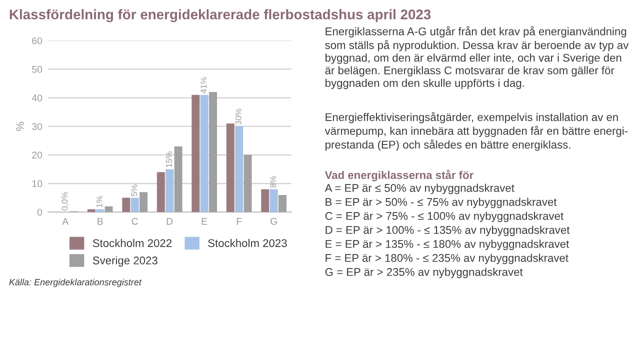  I want to click on y-tick-label: 10, so click(37, 184).